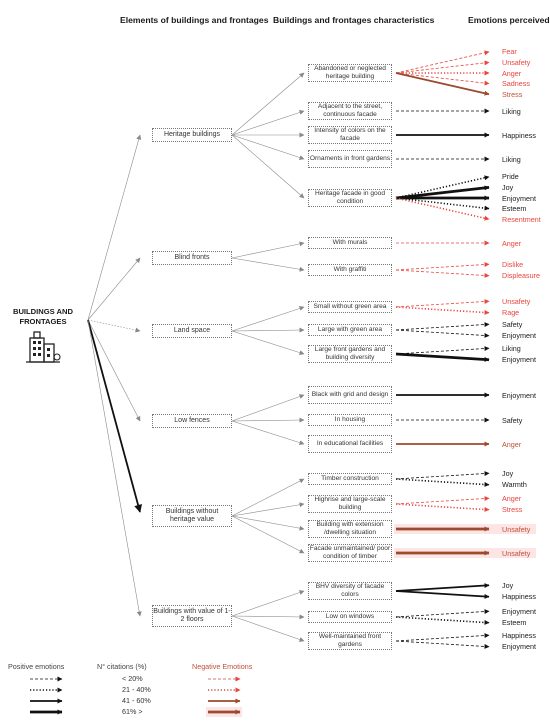  I want to click on emotion-arrow-small-without-green-area-rage, so click(442, 310).